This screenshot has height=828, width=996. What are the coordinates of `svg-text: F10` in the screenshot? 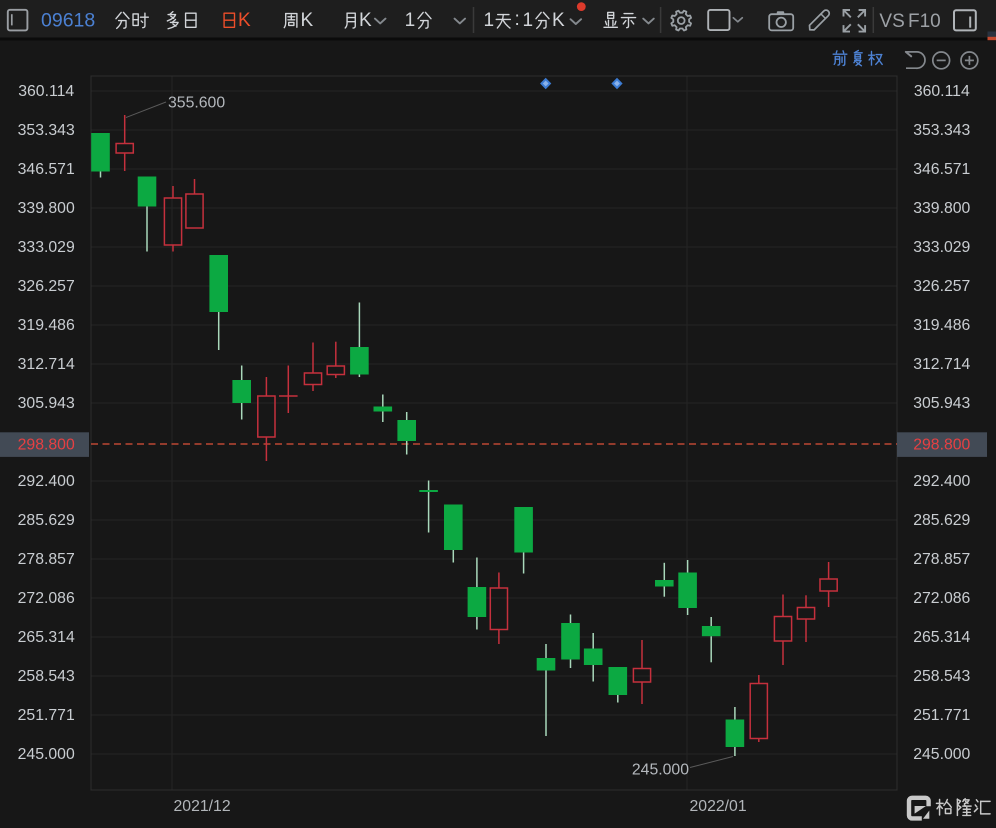 It's located at (924, 21).